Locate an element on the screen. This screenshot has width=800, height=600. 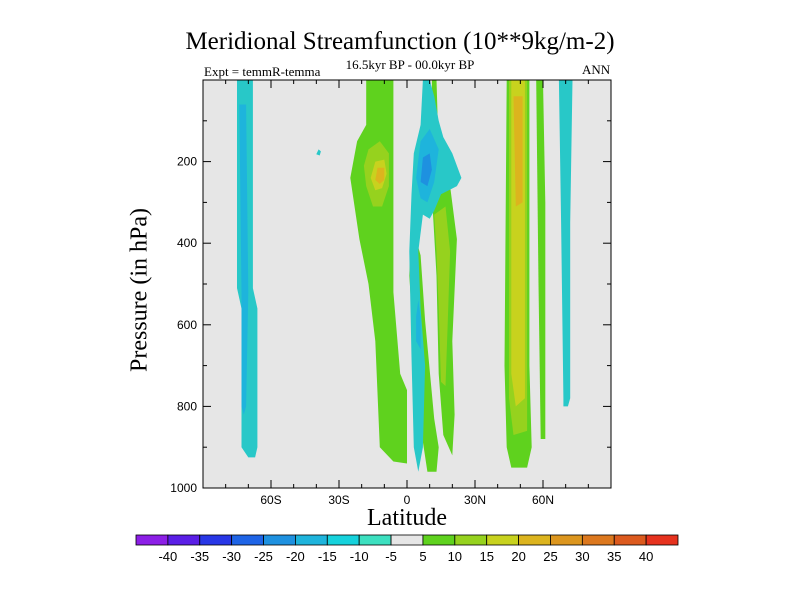
colorbar-label: -25 is located at coordinates (263, 556).